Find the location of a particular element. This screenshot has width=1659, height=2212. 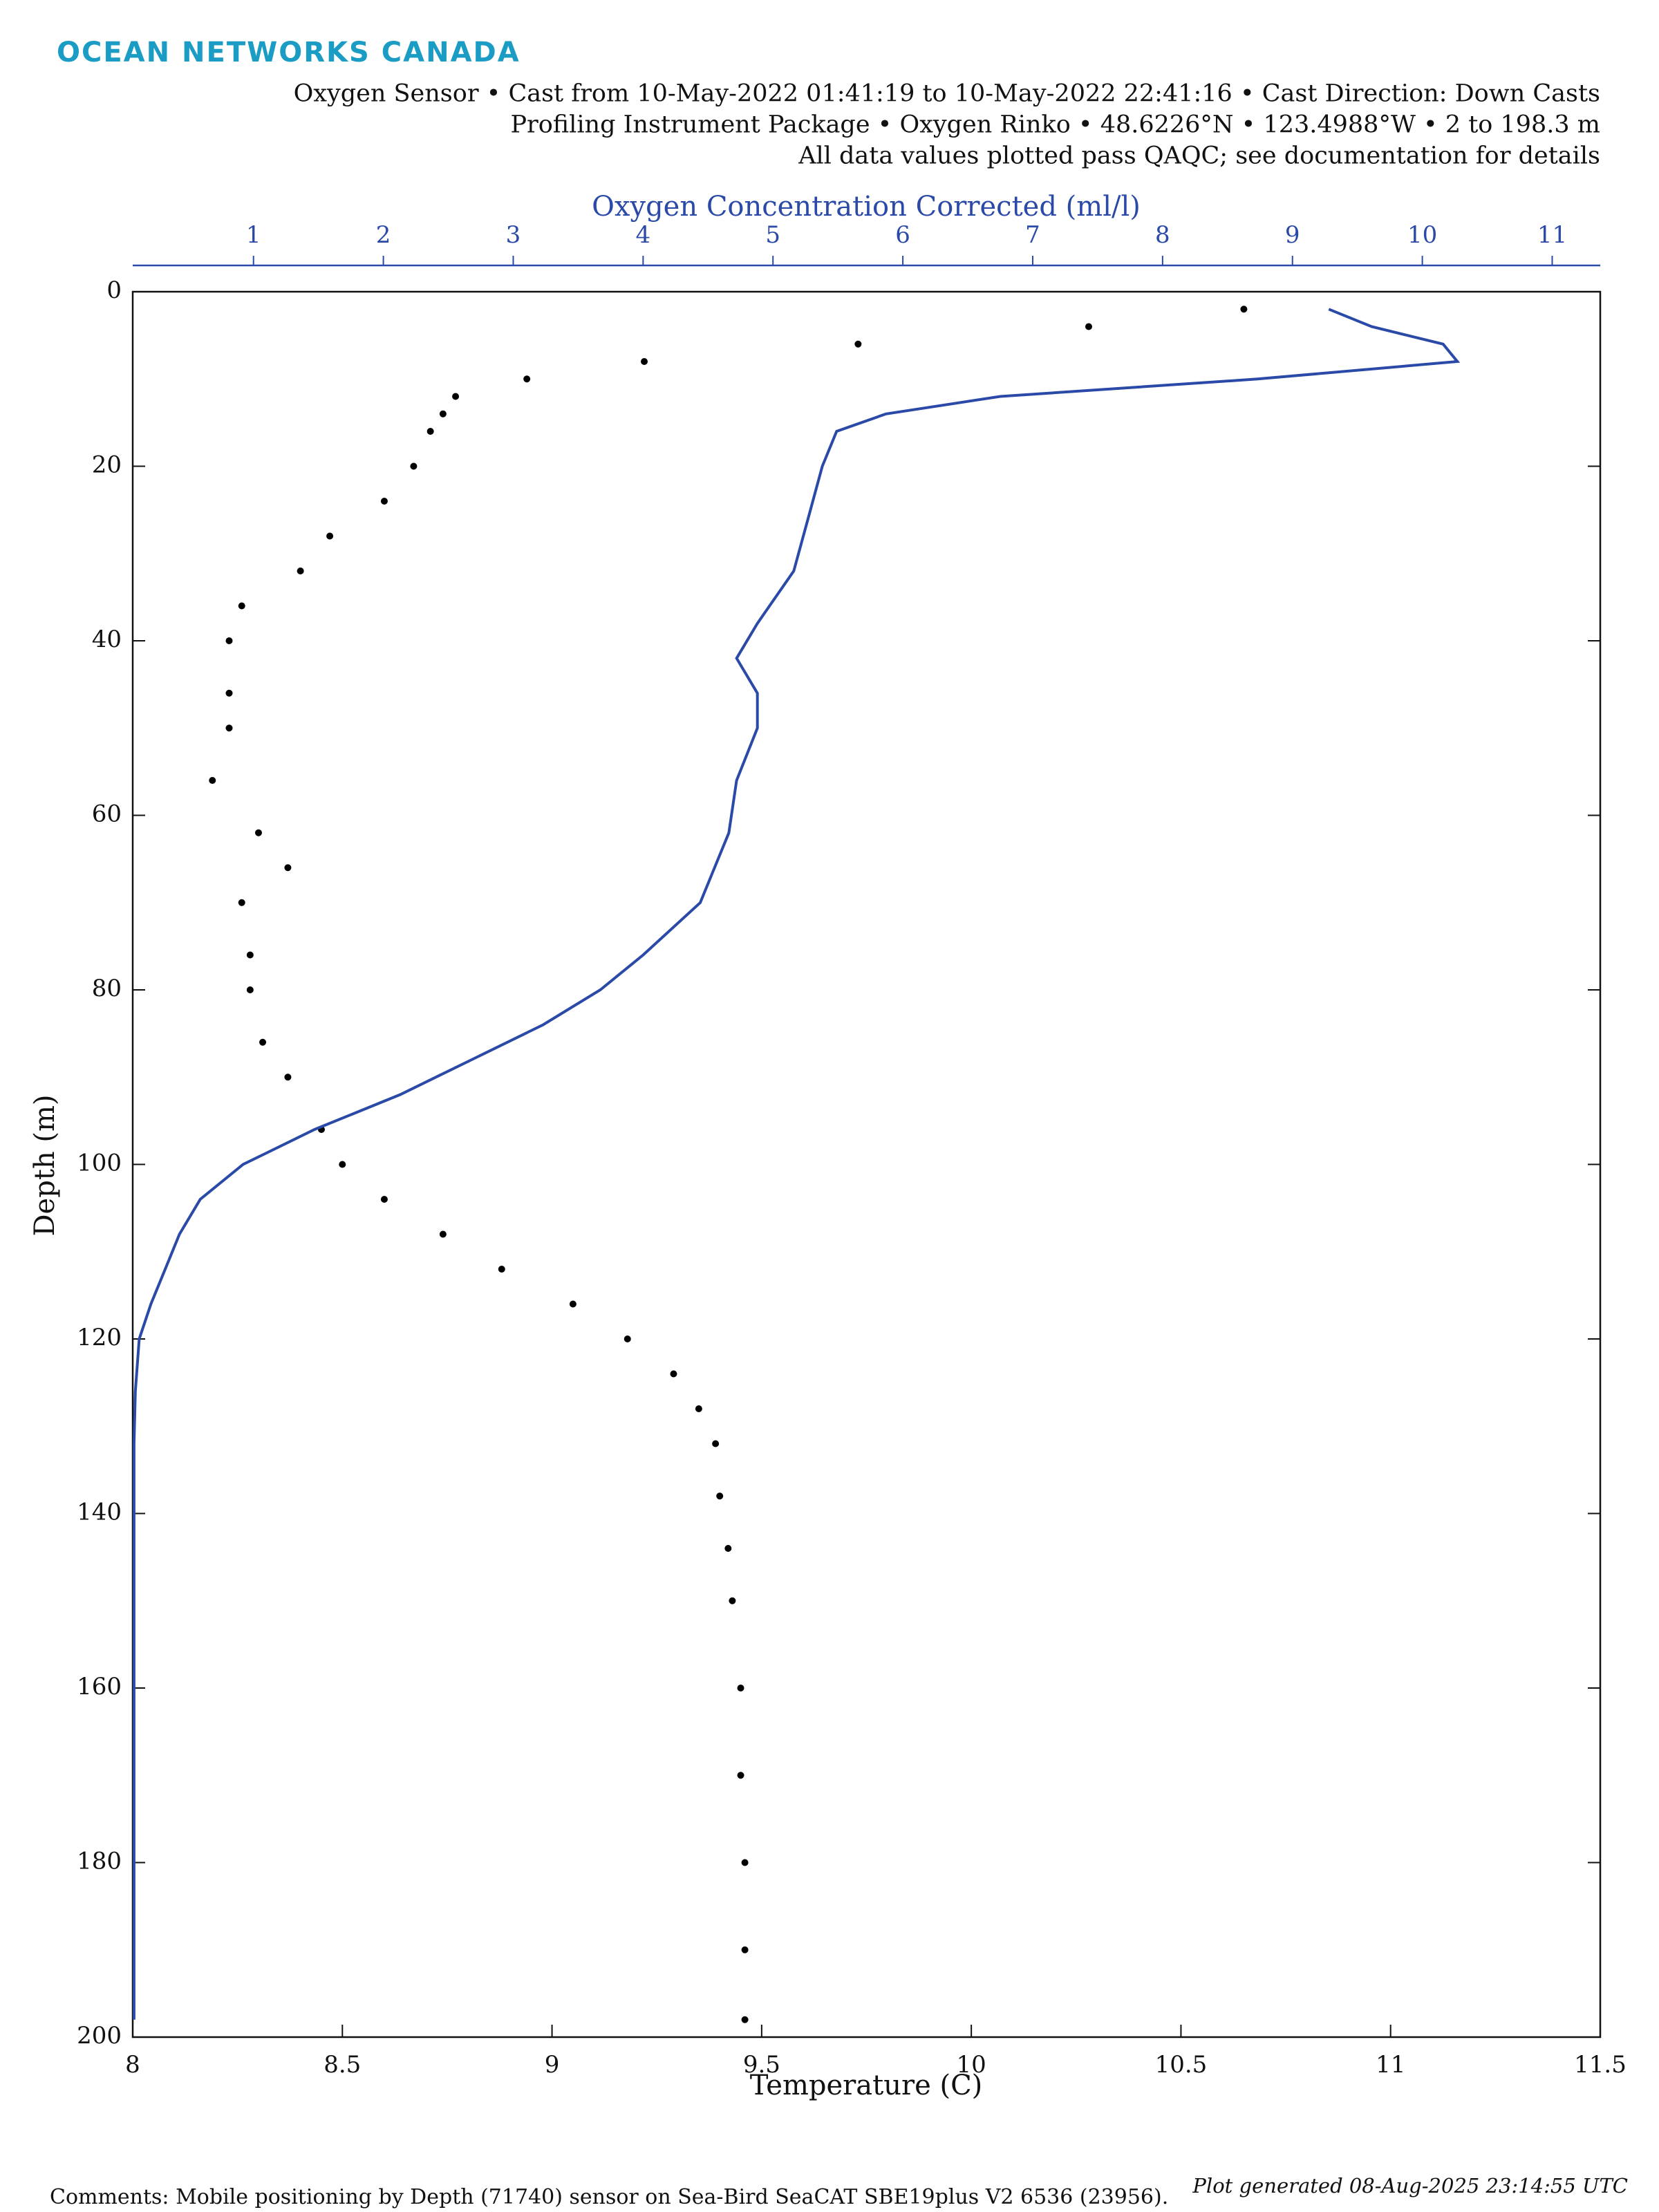

x2-tick-label: 3 is located at coordinates (513, 235).